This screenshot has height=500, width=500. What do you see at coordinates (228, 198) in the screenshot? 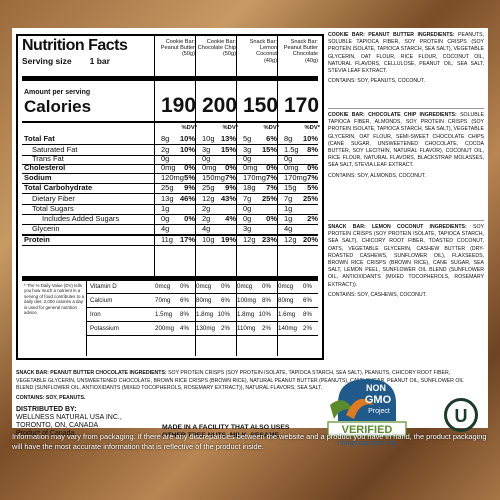
I see `nutrient-percent: 43%` at bounding box center [228, 198].